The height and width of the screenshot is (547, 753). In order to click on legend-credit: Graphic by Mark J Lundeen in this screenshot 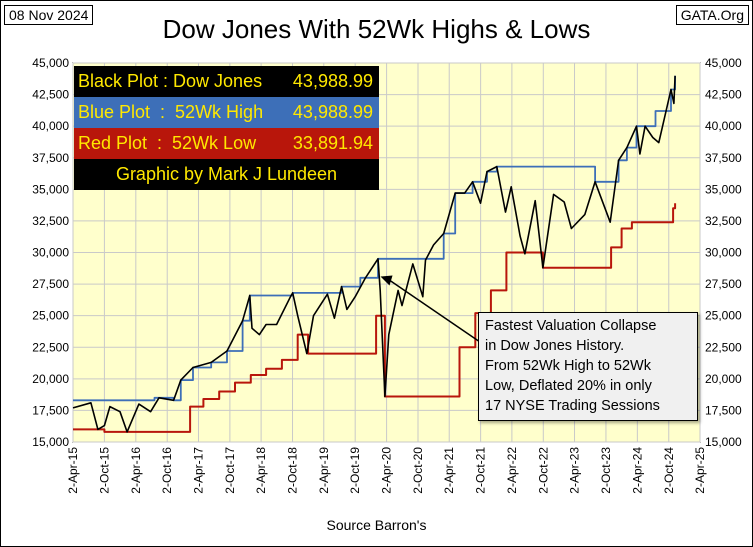, I will do `click(226, 174)`.